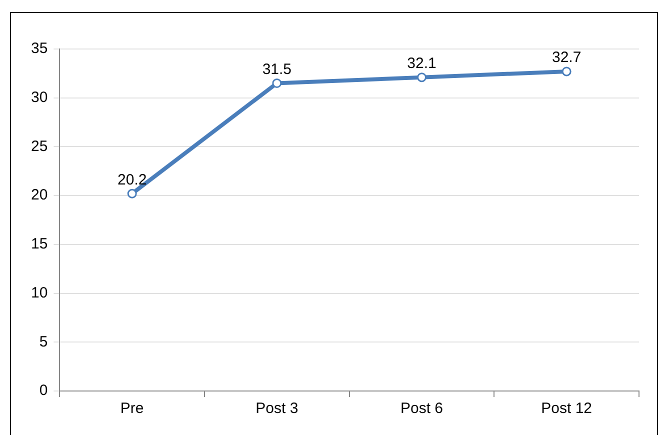  What do you see at coordinates (567, 57) in the screenshot?
I see `data-label: 32.7` at bounding box center [567, 57].